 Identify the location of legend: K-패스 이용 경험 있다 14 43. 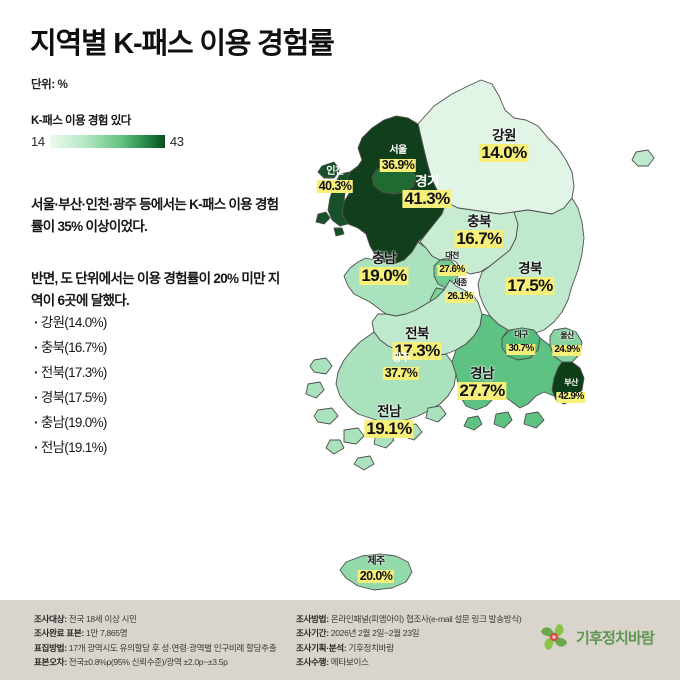
(107, 130).